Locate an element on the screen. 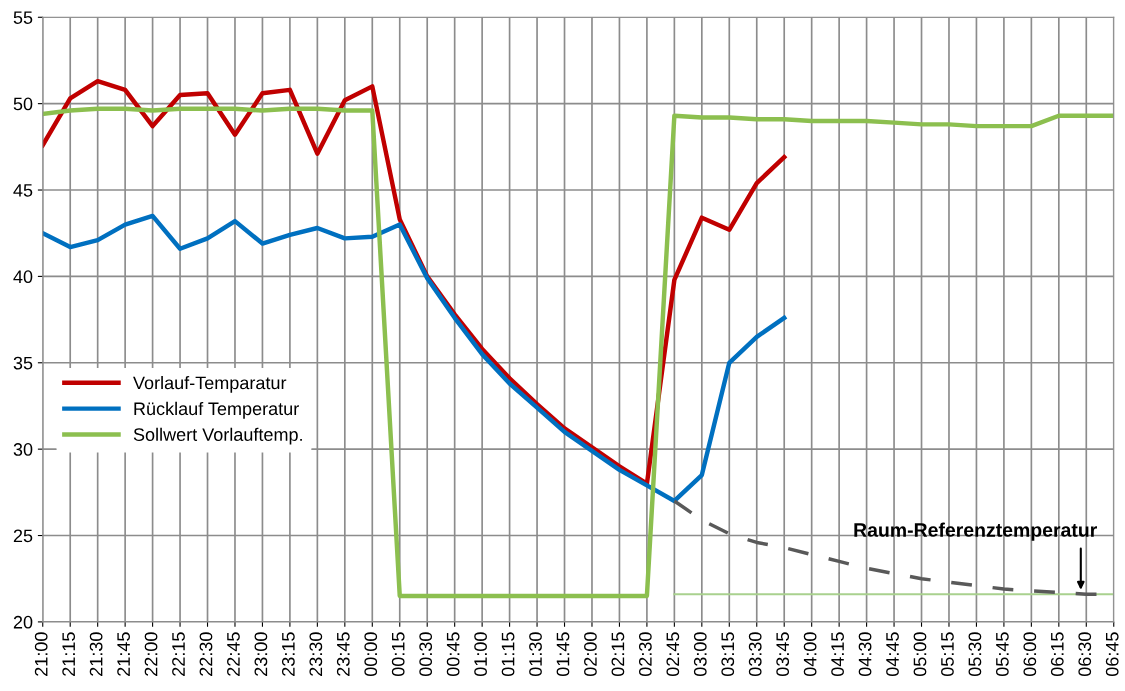 The height and width of the screenshot is (691, 1125). x-tick-label: 03:00 is located at coordinates (700, 654).